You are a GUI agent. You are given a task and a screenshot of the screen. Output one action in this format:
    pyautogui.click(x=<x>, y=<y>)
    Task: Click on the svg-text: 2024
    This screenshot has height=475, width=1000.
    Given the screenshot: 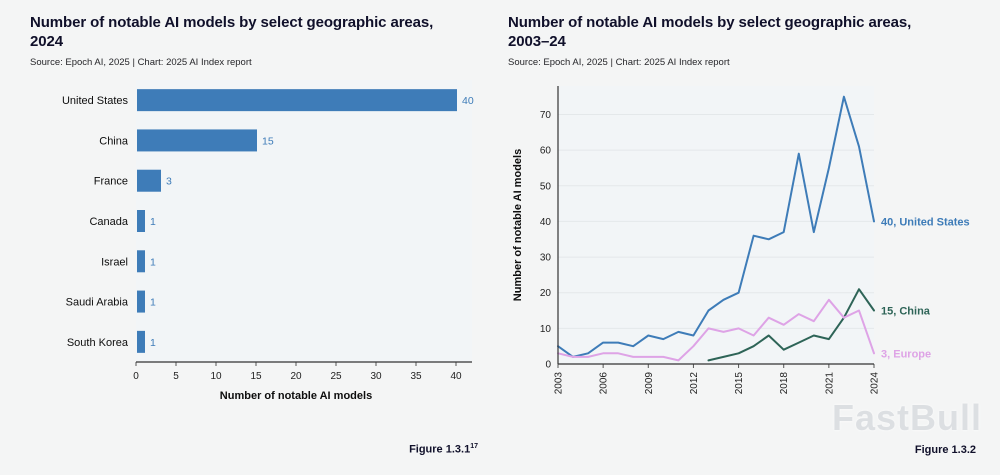 What is the action you would take?
    pyautogui.click(x=875, y=382)
    